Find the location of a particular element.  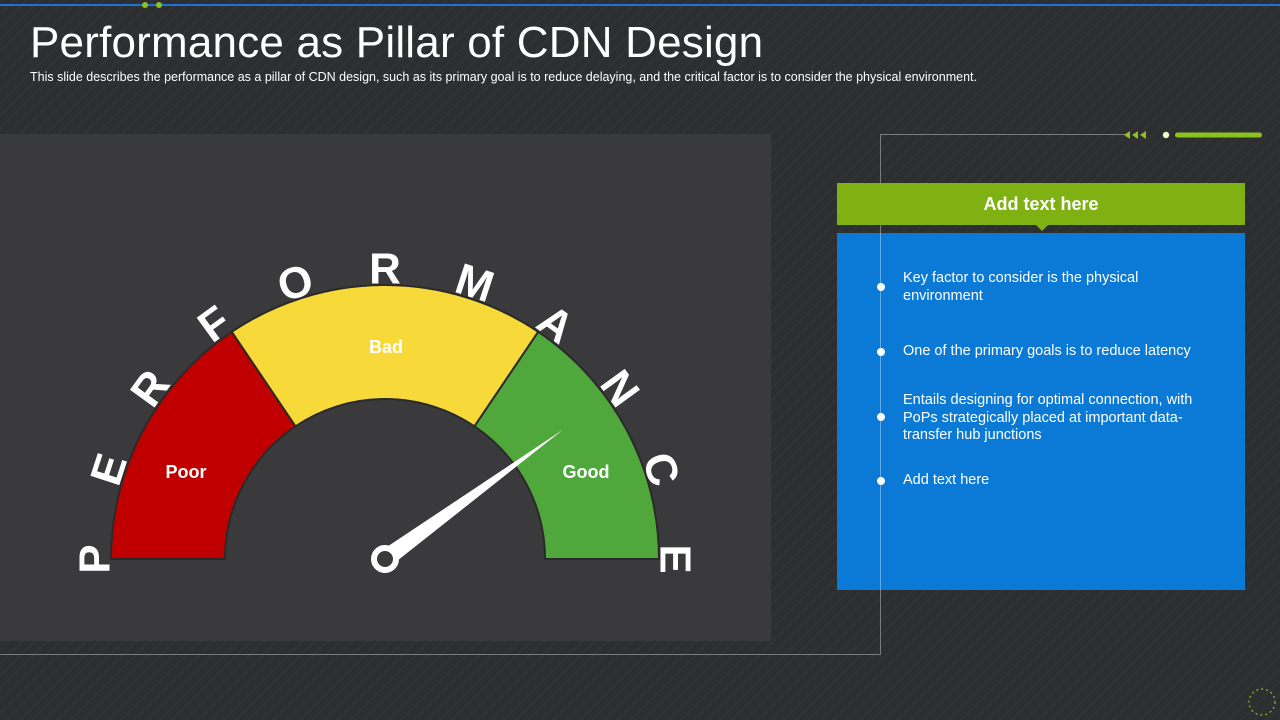

gauge-needle-hub is located at coordinates (385, 559).